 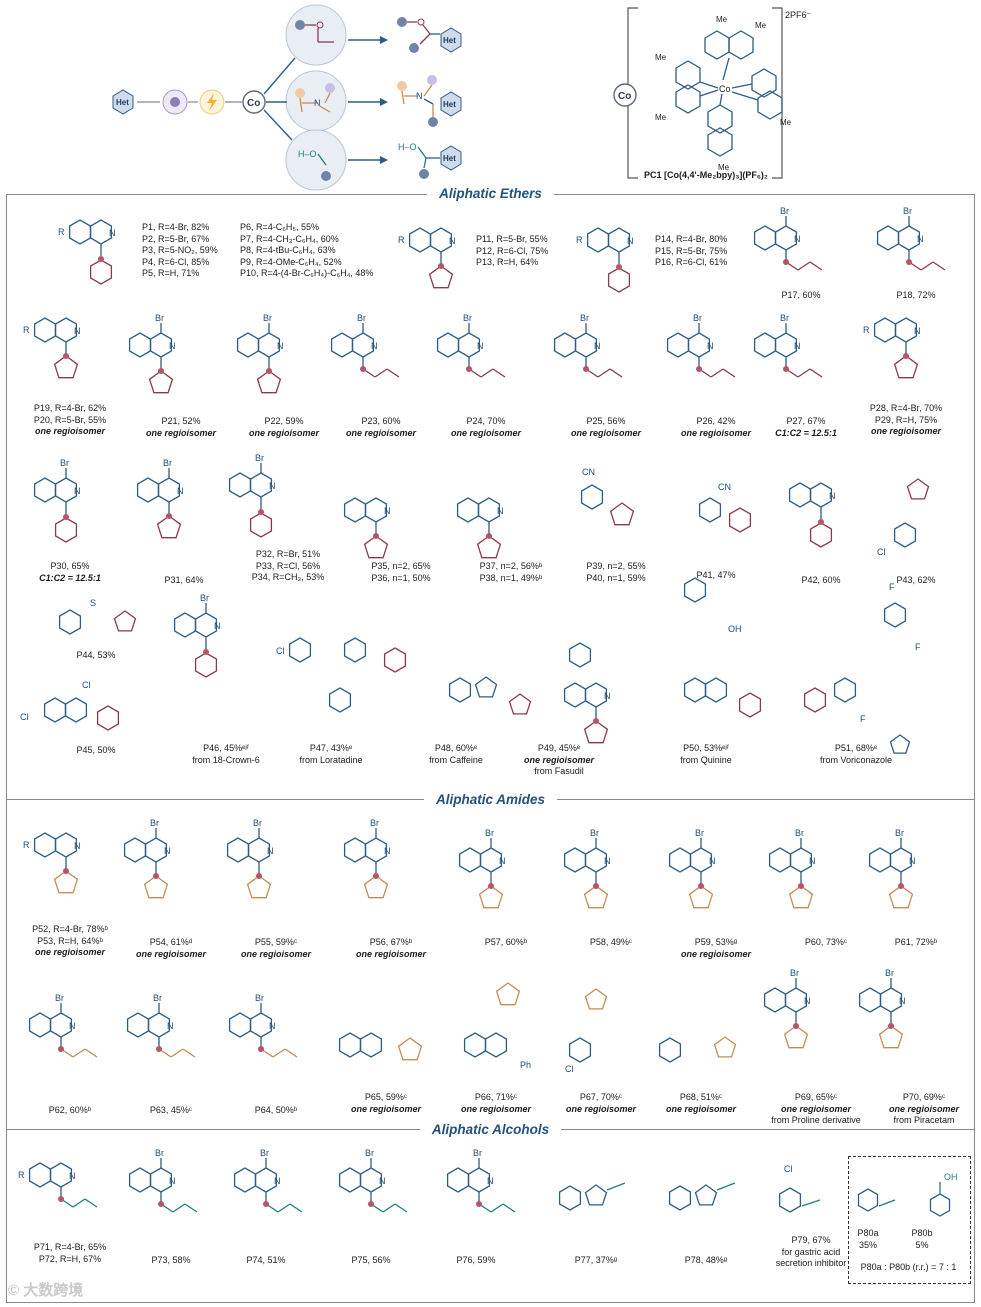 I want to click on cl-atom: Cl, so click(x=569, y=1069).